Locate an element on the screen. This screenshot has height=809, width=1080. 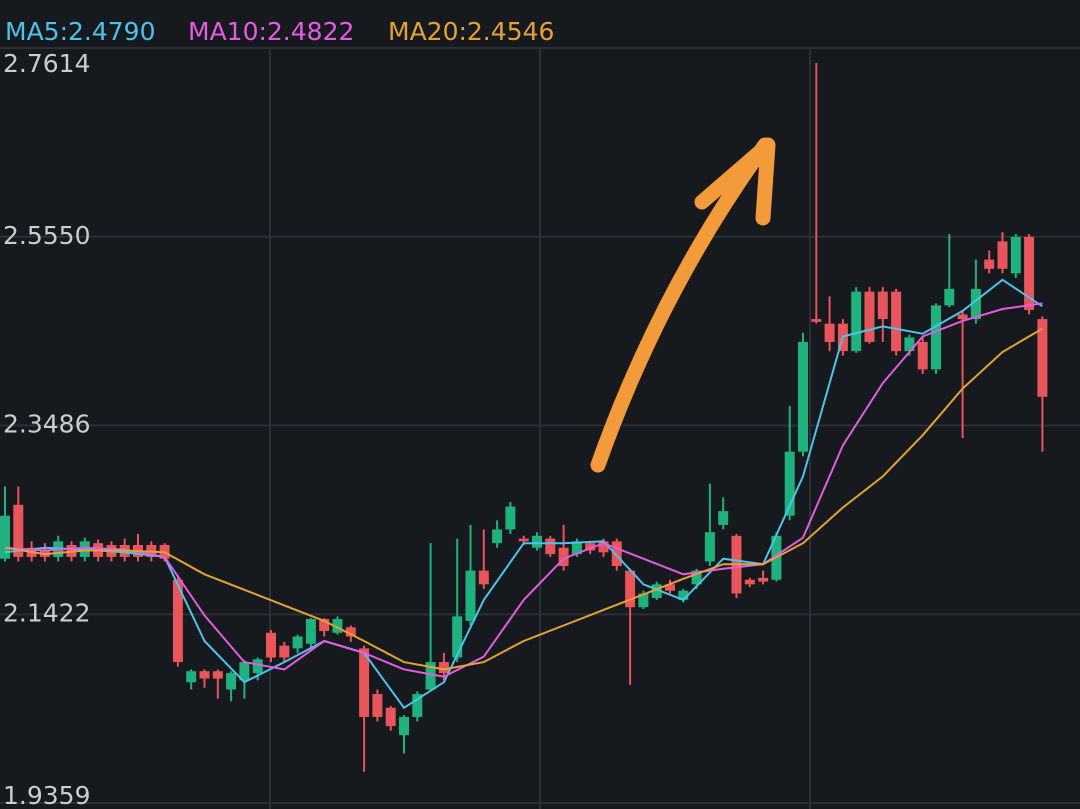
trend-arrow is located at coordinates (683, 305).